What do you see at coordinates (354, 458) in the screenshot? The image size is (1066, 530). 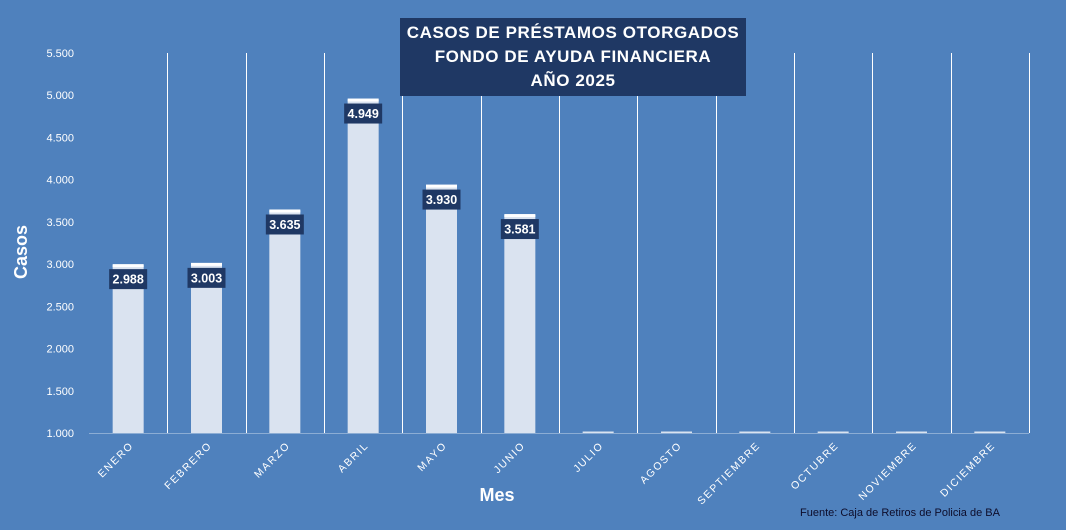 I see `x-tick-label: ABRIL` at bounding box center [354, 458].